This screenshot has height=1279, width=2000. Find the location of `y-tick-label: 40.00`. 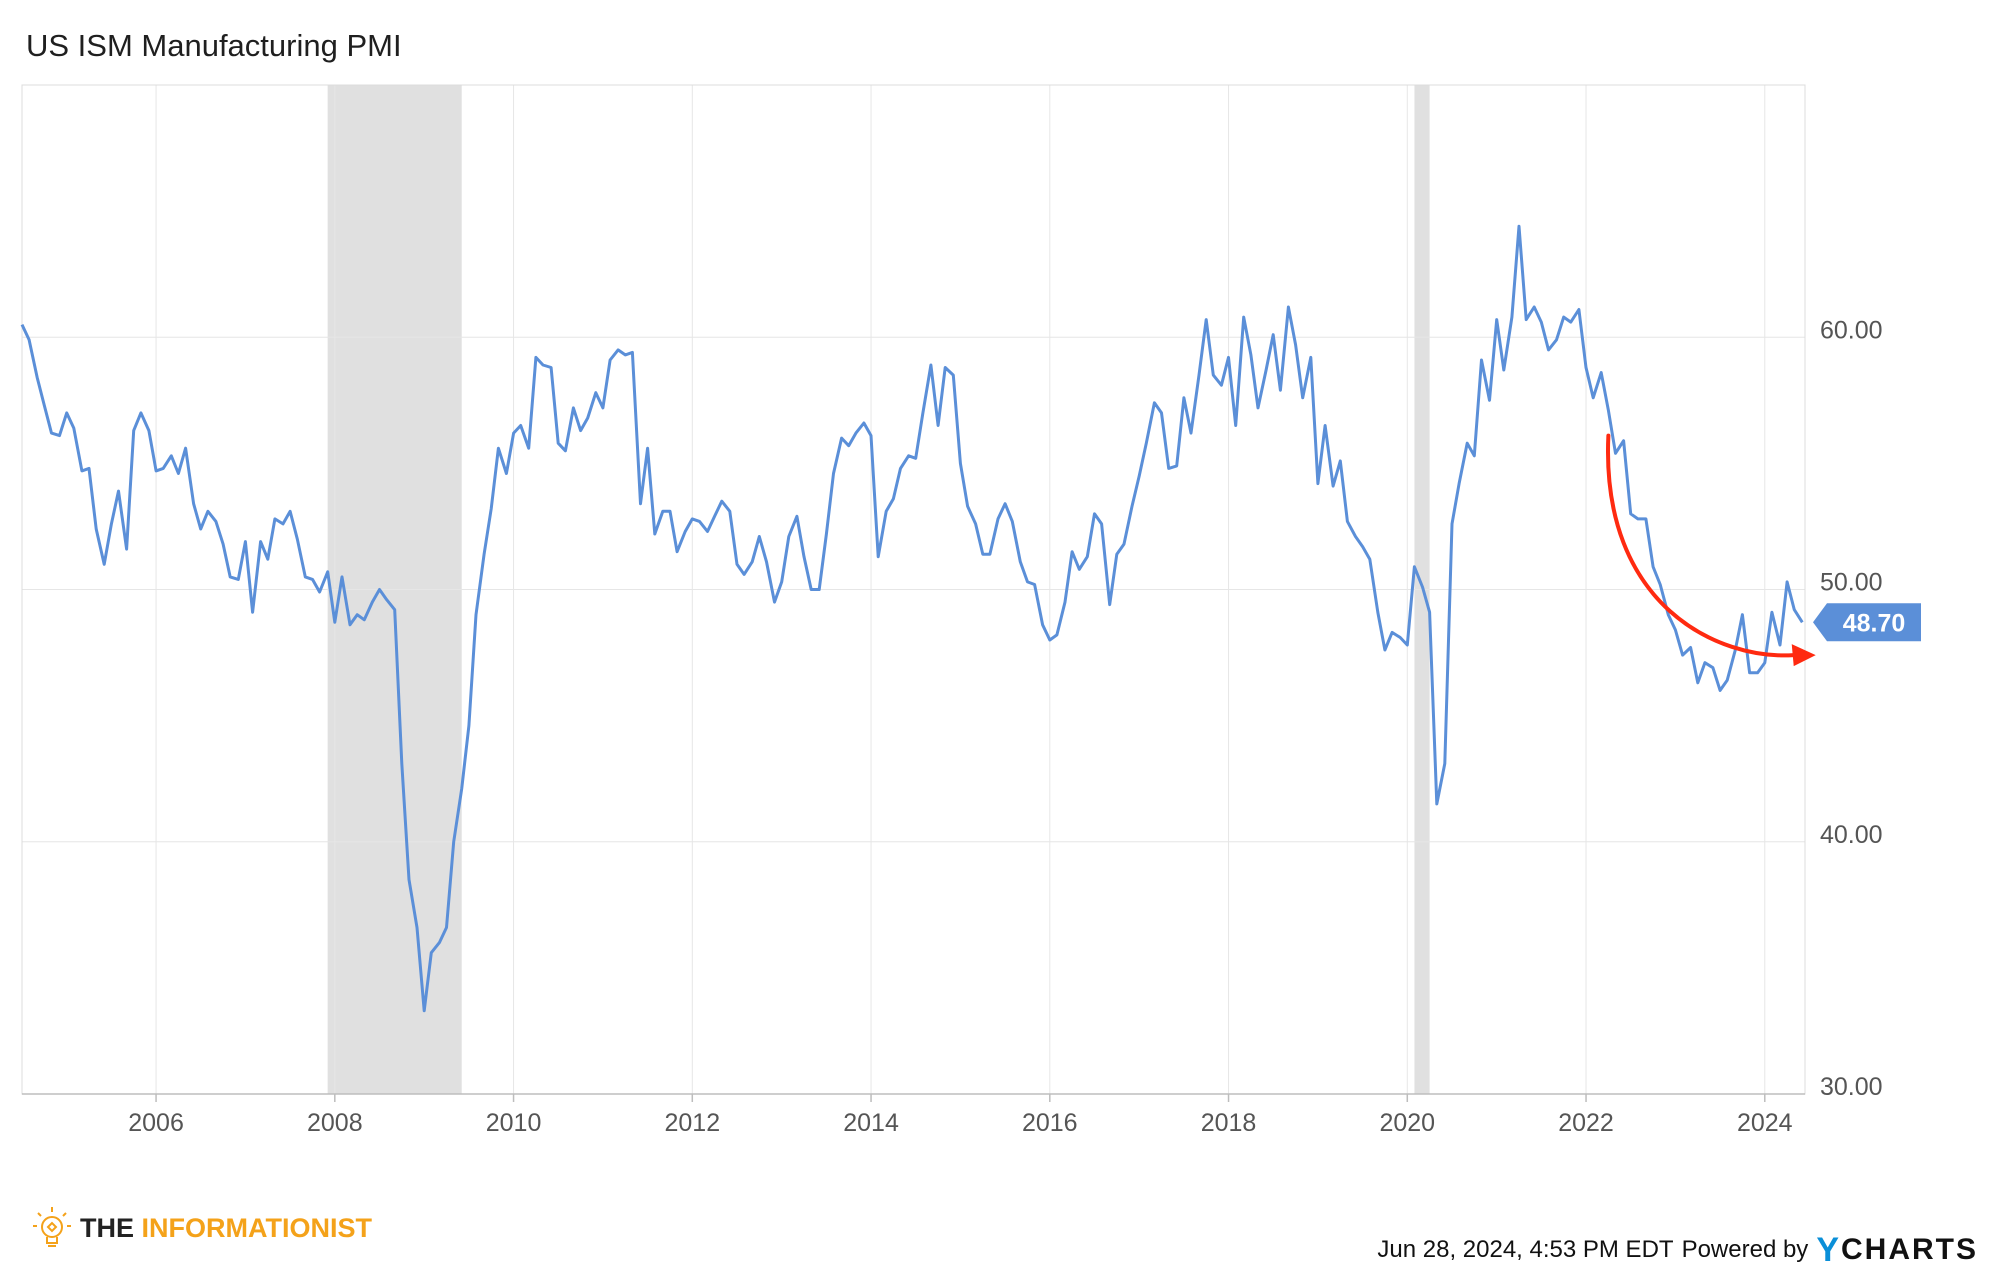

y-tick-label: 40.00 is located at coordinates (1851, 835).